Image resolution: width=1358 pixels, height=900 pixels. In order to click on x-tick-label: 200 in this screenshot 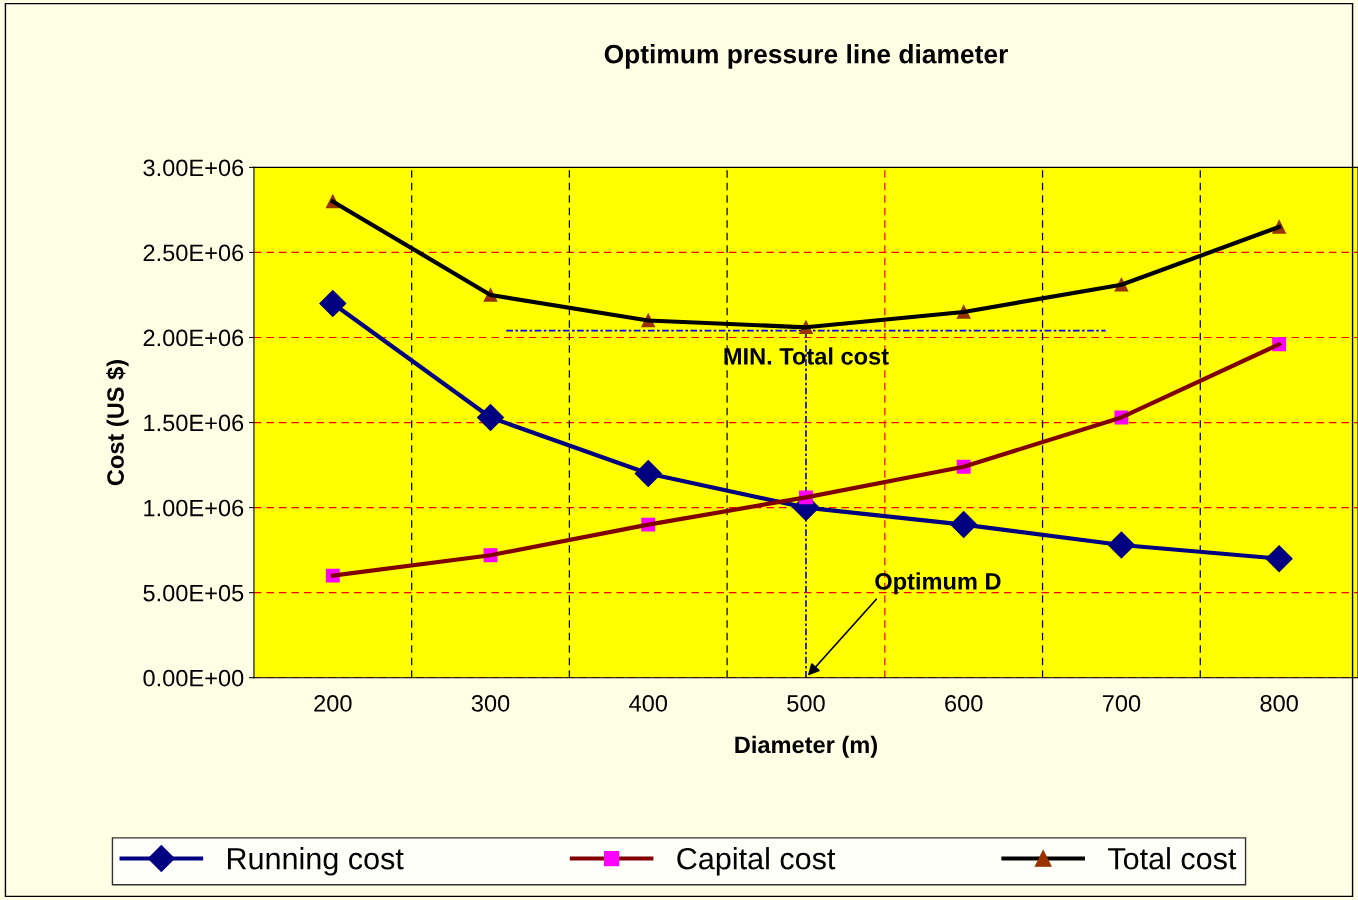, I will do `click(333, 703)`.